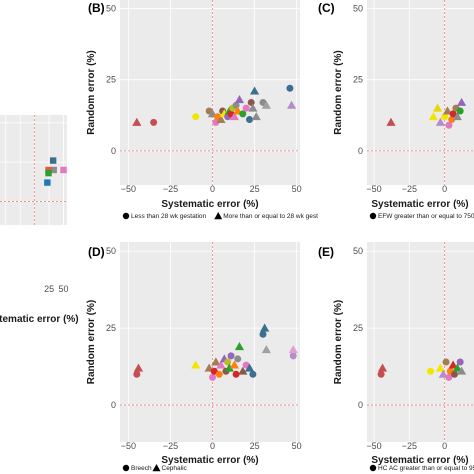 This screenshot has width=474, height=474. What do you see at coordinates (270, 216) in the screenshot?
I see `legend-label: More than or equal to 28 wk gest` at bounding box center [270, 216].